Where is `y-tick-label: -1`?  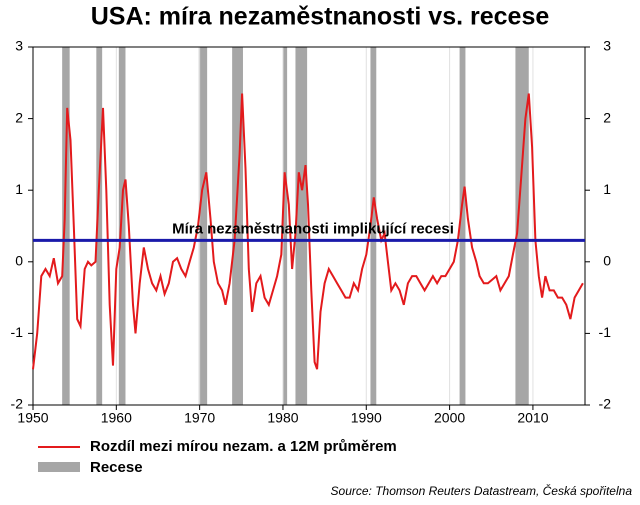 y-tick-label: -1 is located at coordinates (17, 332).